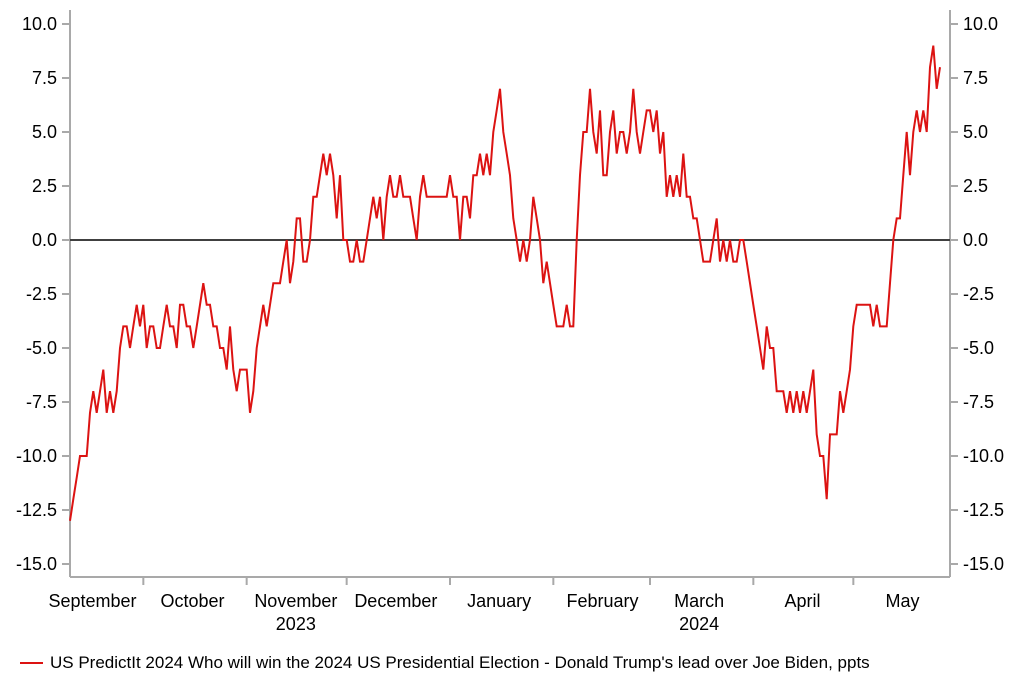  I want to click on y-tick-label-right: 7.5, so click(975, 78).